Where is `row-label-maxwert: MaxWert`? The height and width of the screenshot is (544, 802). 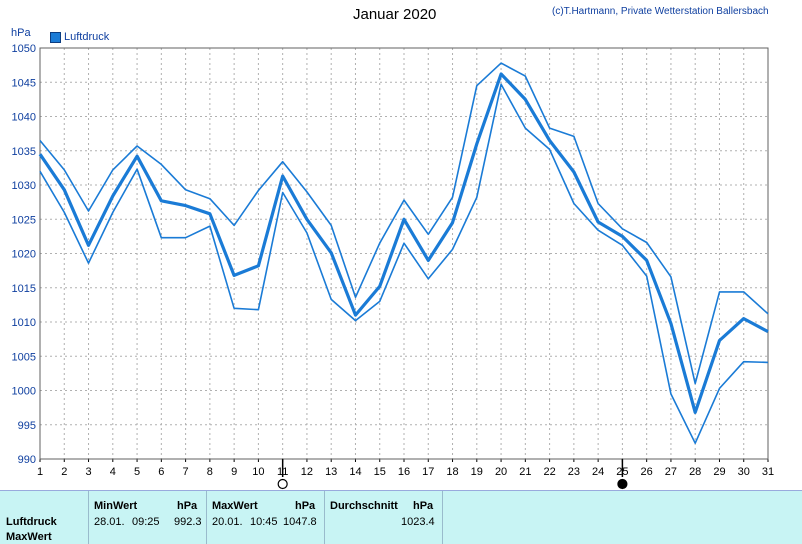 row-label-maxwert: MaxWert is located at coordinates (29, 537).